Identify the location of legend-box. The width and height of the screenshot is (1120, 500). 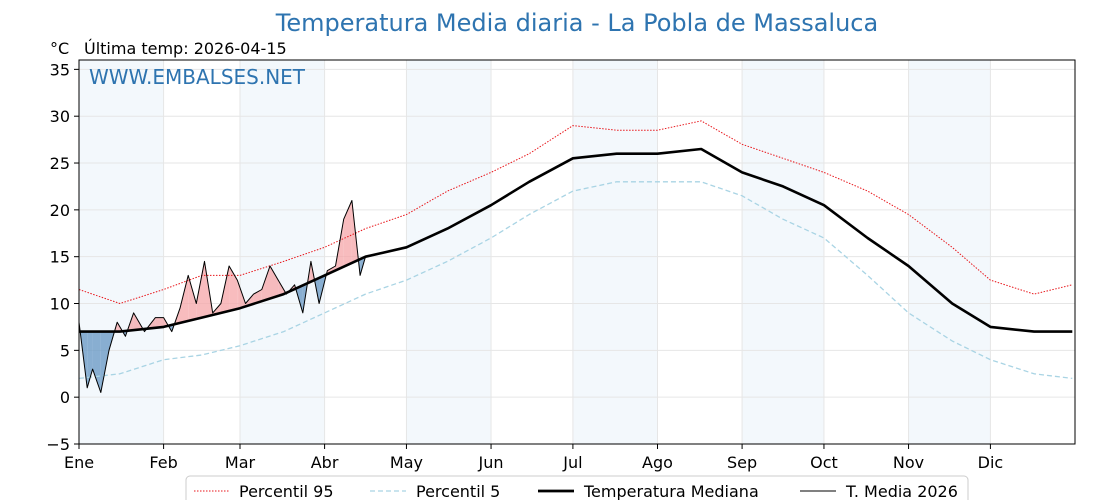
(577, 487).